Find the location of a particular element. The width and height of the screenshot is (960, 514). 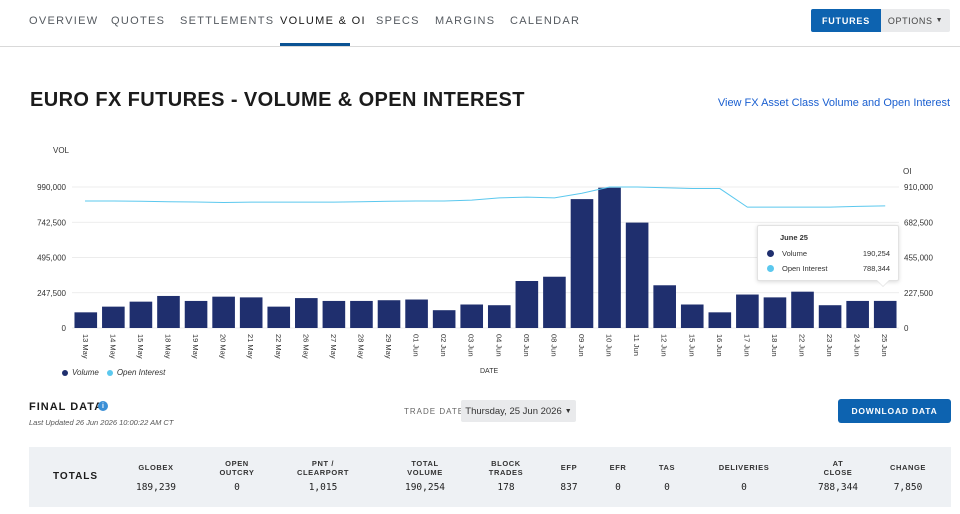

x-tick-label: 05 Jun is located at coordinates (526, 345).